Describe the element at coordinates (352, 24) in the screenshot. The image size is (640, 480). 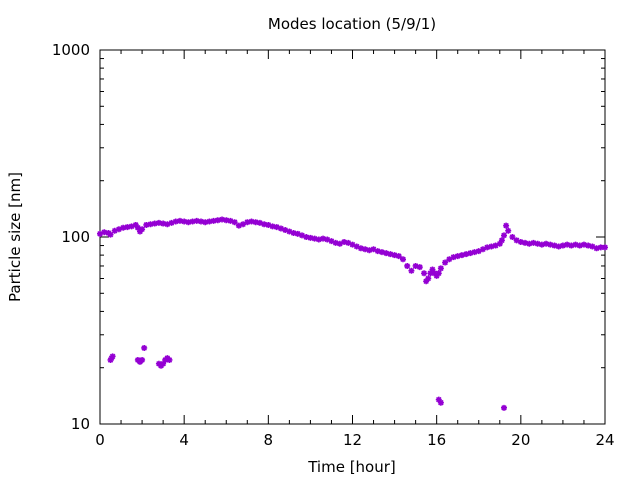
I see `chart-title: Modes location (5/9/1)` at that location.